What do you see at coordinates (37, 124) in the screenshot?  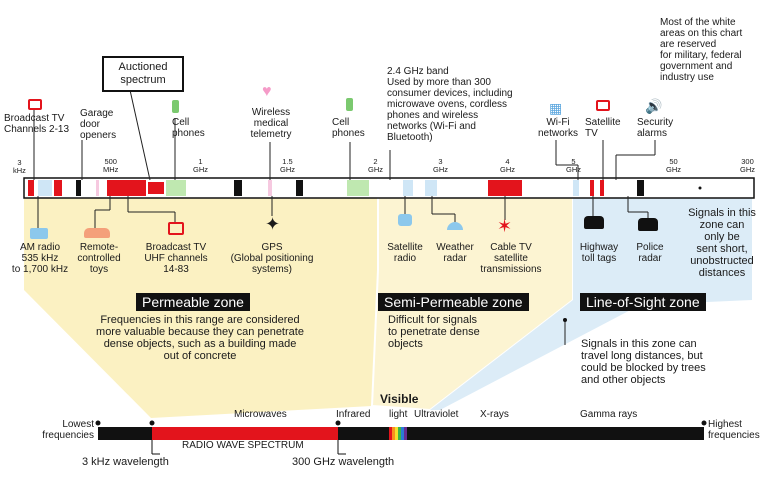 I see `label-broadcast-tv-2-13: Broadcast TV Channels 2-13` at bounding box center [37, 124].